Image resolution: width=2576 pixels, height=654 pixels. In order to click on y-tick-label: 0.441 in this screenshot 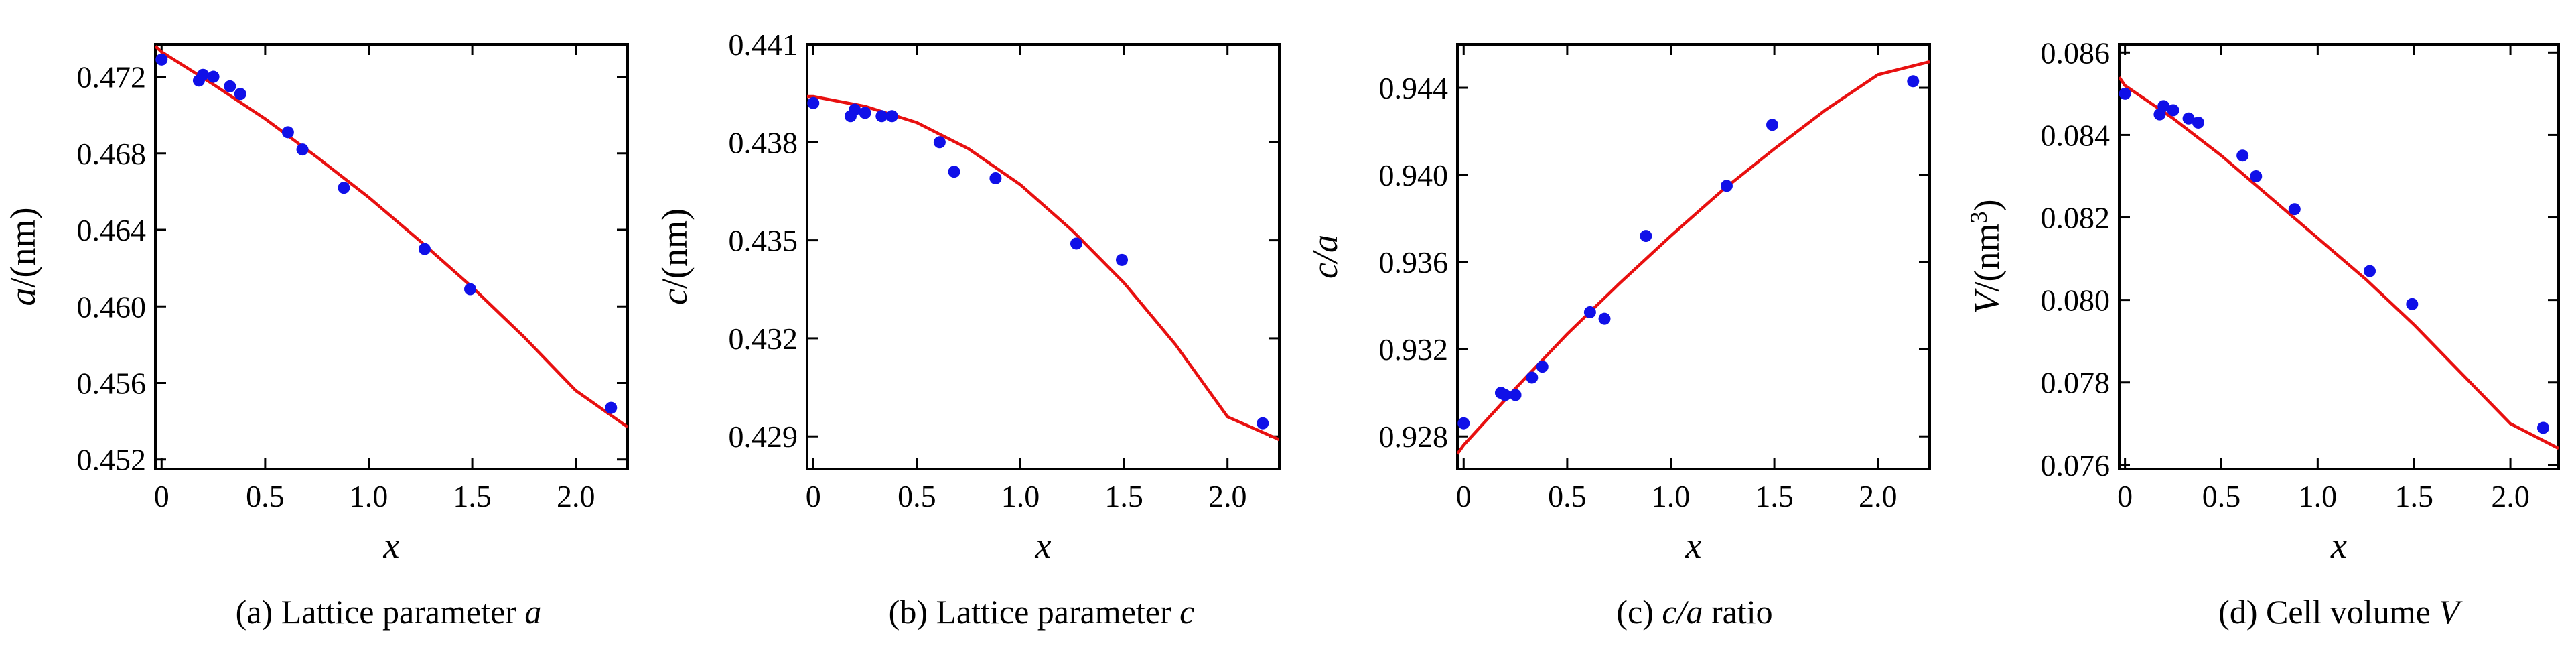, I will do `click(763, 44)`.